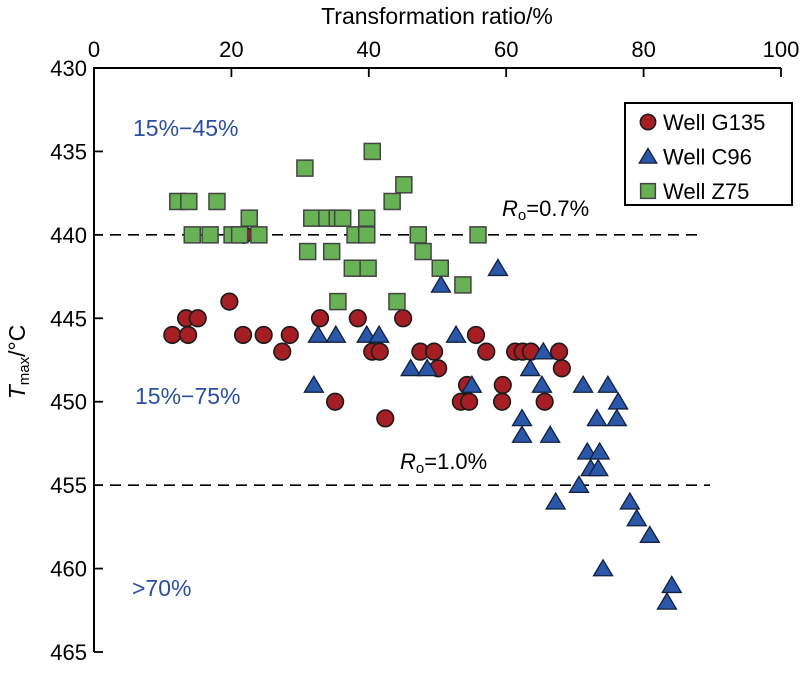 The width and height of the screenshot is (800, 676). What do you see at coordinates (648, 155) in the screenshot?
I see `legend-marker-triangle` at bounding box center [648, 155].